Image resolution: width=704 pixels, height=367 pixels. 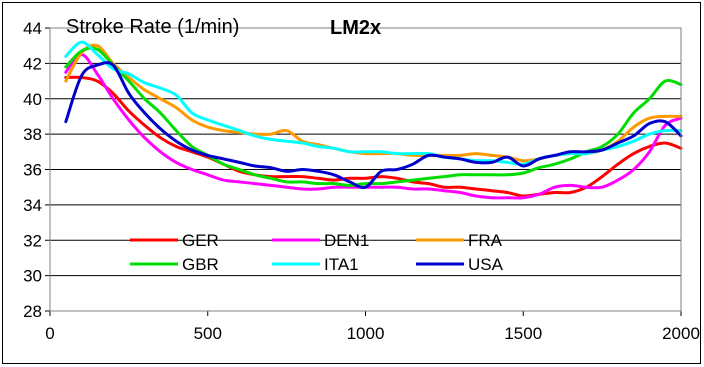 What do you see at coordinates (341, 264) in the screenshot?
I see `legend-label-ita1: ITA1` at bounding box center [341, 264].